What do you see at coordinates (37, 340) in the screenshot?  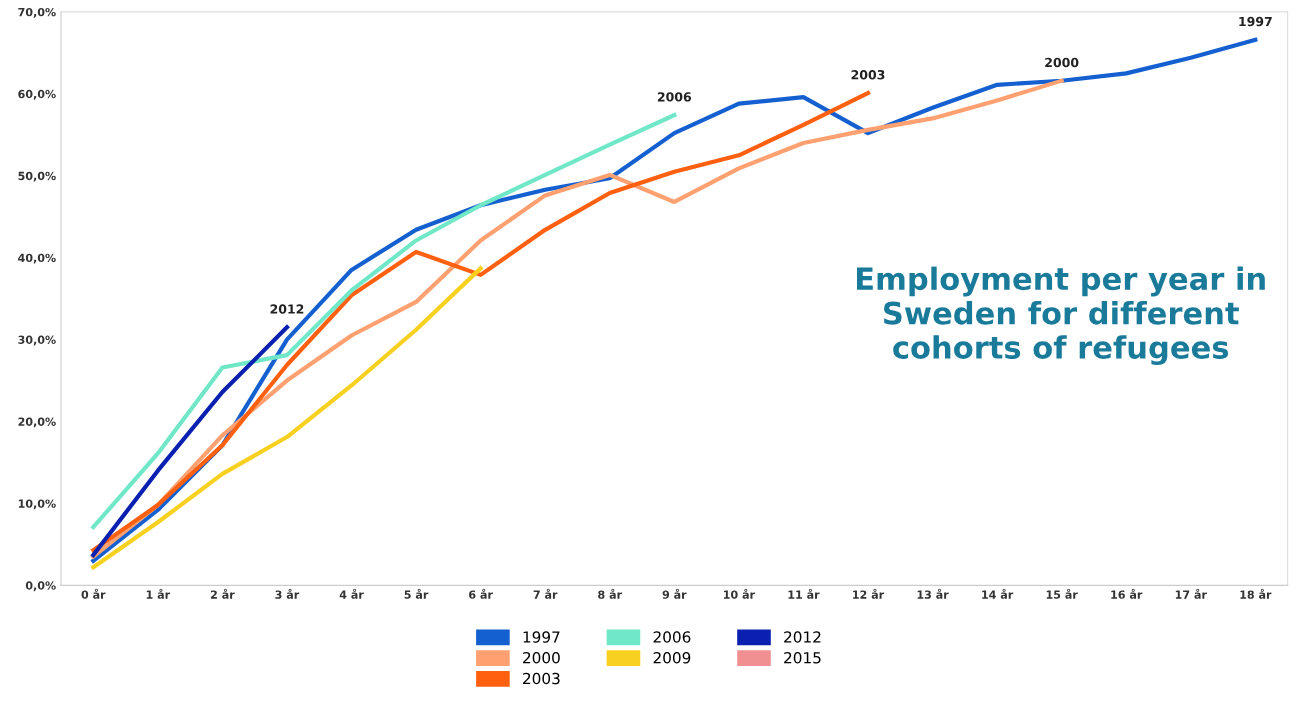 I see `y-tick-label: 30,0%` at bounding box center [37, 340].